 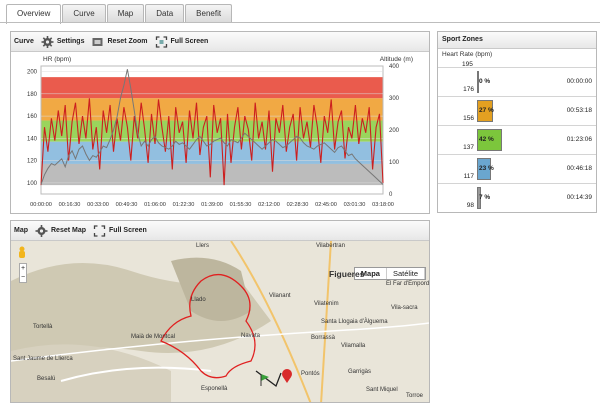 I want to click on x-tick-label: 03:18:00, so click(x=383, y=205).